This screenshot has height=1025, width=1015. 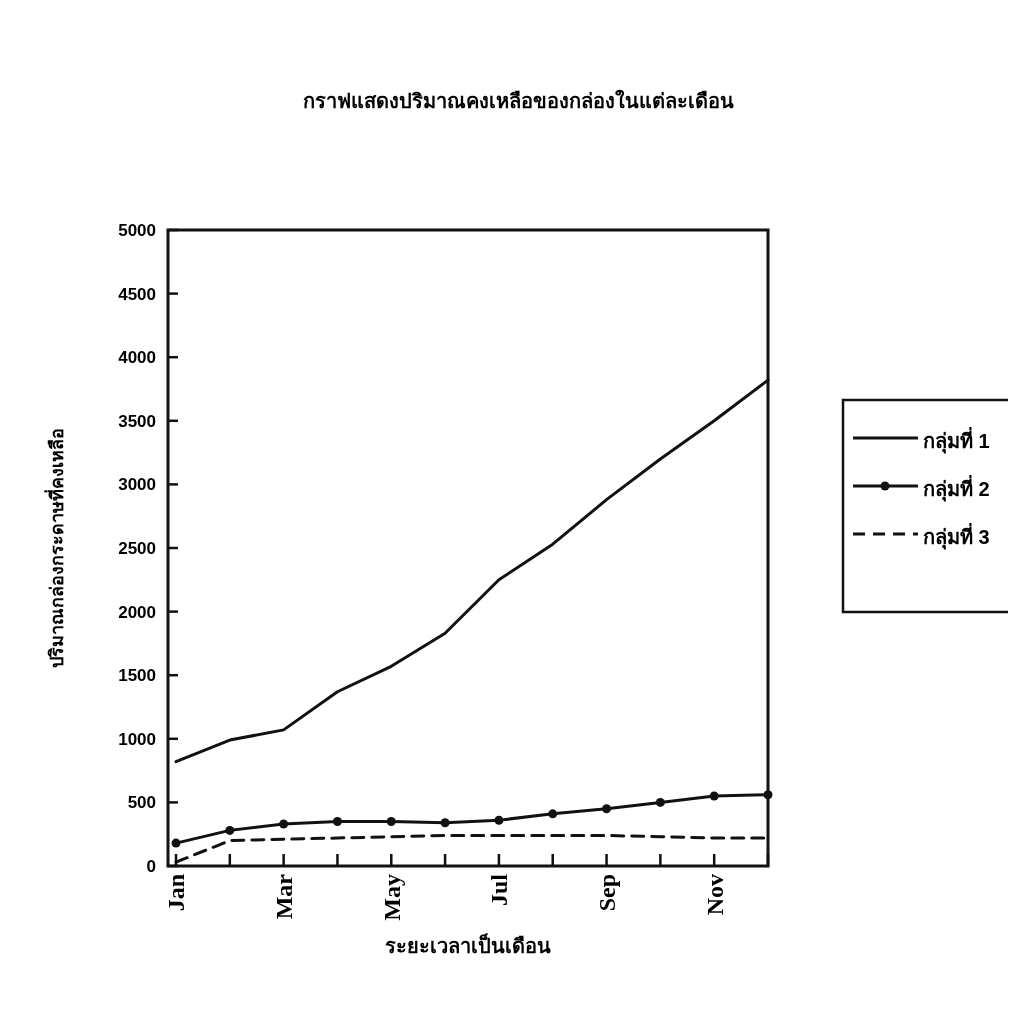 I want to click on y-tick-label: 3000, so click(x=137, y=485).